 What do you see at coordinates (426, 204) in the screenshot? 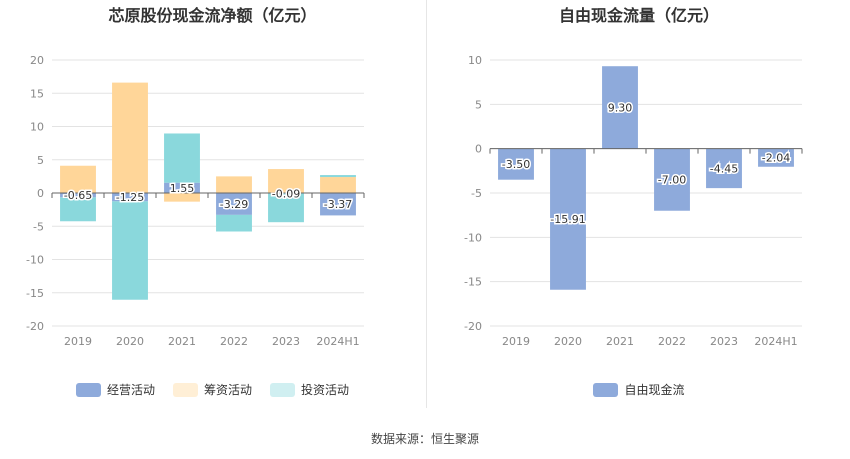
I see `panel-divider` at bounding box center [426, 204].